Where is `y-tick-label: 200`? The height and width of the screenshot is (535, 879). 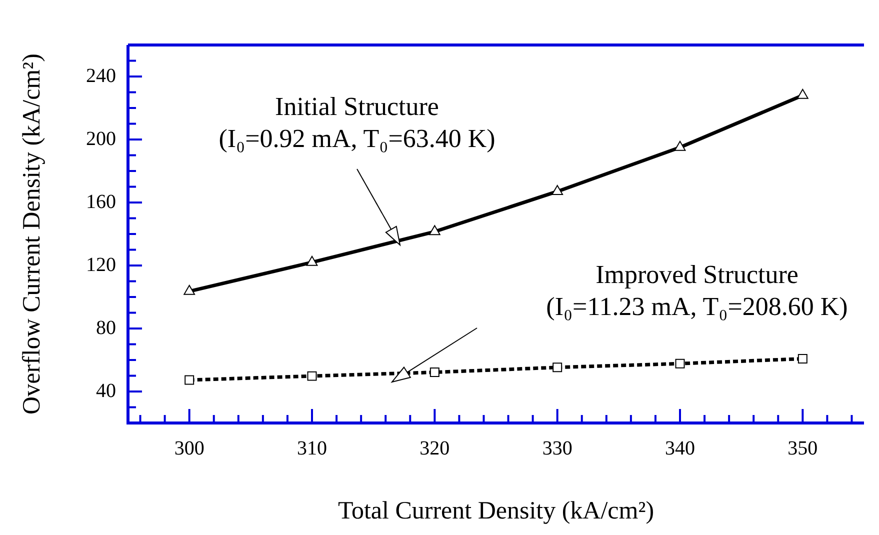 y-tick-label: 200 is located at coordinates (101, 139).